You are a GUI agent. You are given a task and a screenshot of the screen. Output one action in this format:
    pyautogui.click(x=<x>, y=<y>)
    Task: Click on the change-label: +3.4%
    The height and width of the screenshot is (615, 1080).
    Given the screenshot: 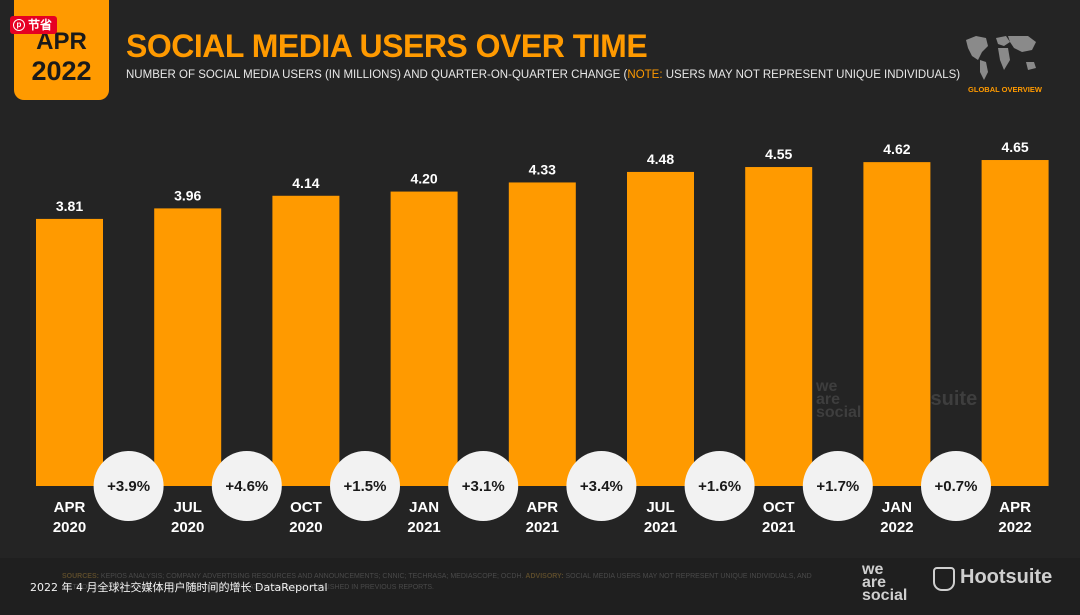 What is the action you would take?
    pyautogui.click(x=601, y=486)
    